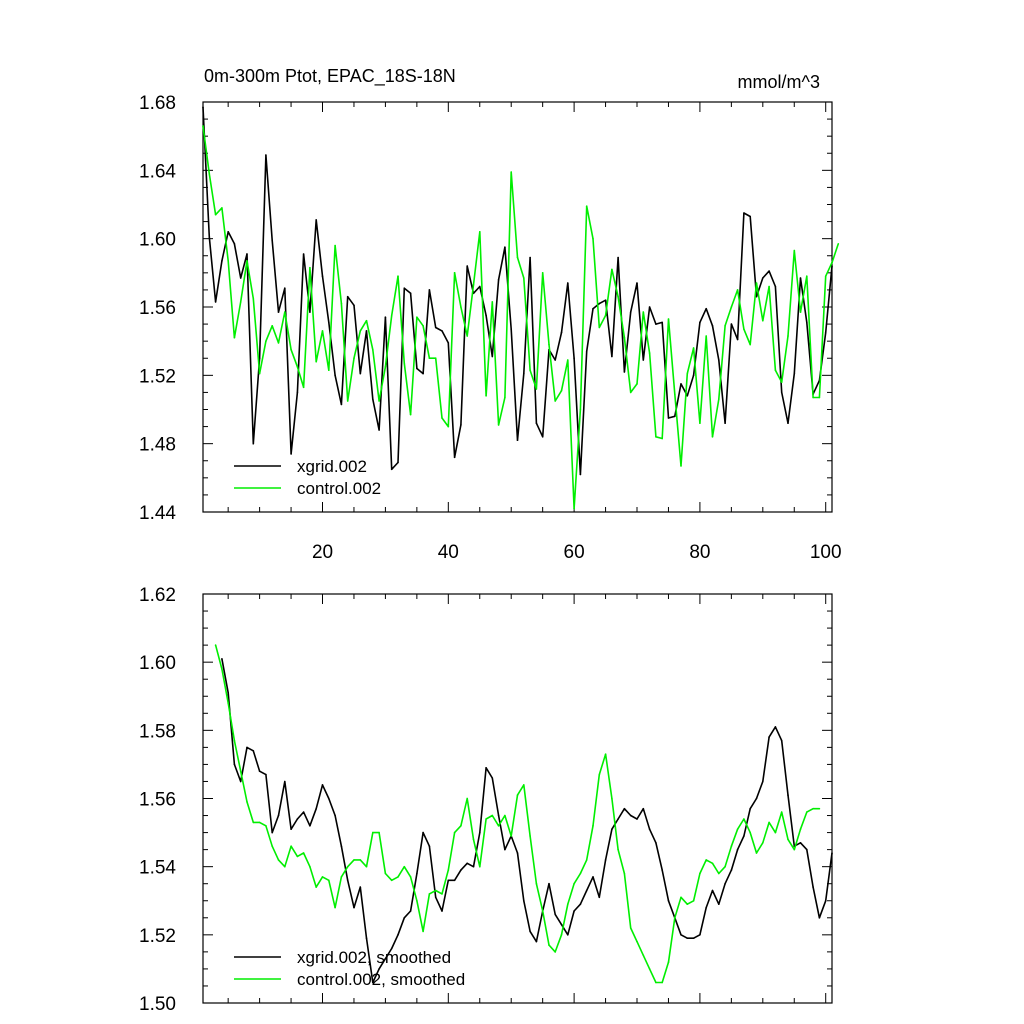  Describe the element at coordinates (322, 552) in the screenshot. I see `x-tick-label: 20` at that location.